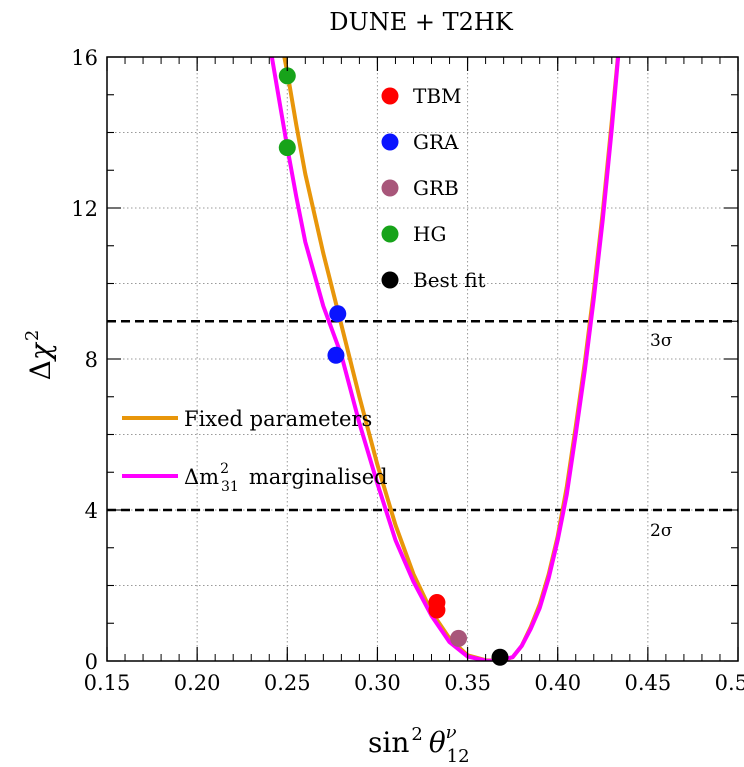 This screenshot has width=744, height=767. Describe the element at coordinates (39, 355) in the screenshot. I see `y-axis-label: Δχ2` at that location.